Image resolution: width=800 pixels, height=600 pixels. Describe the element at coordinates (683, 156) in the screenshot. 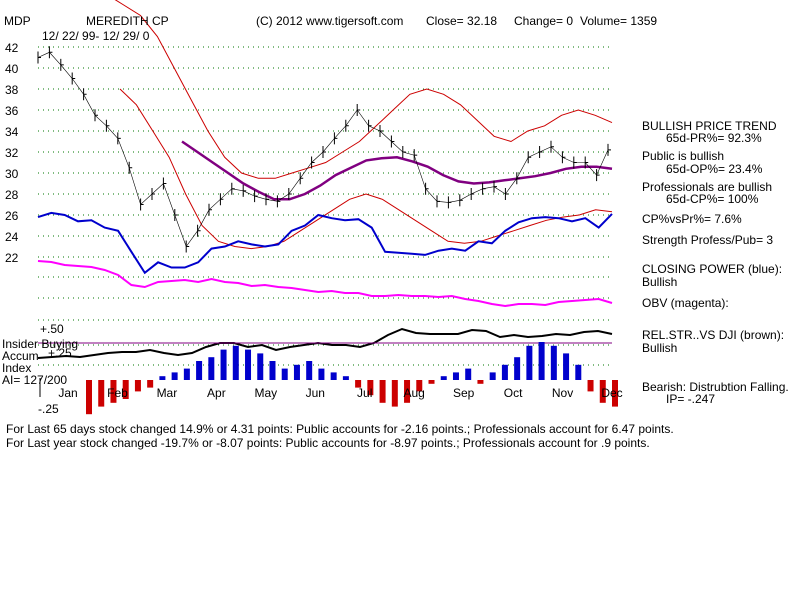

I see `public-status: Public is bullish` at that location.